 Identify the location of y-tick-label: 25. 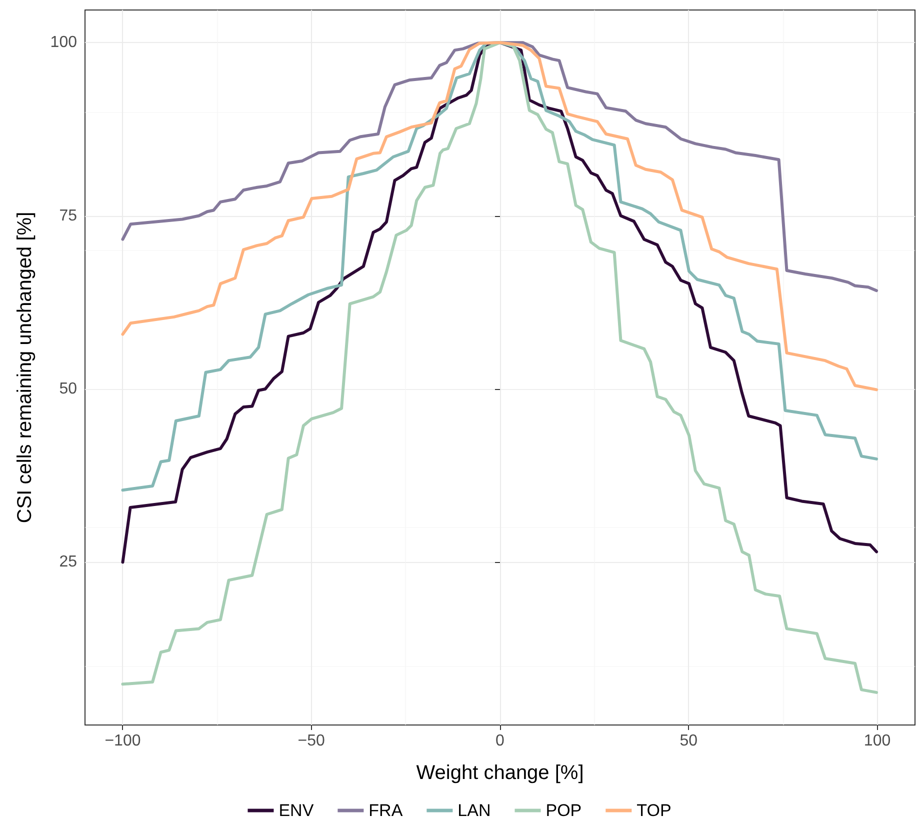
(68, 562).